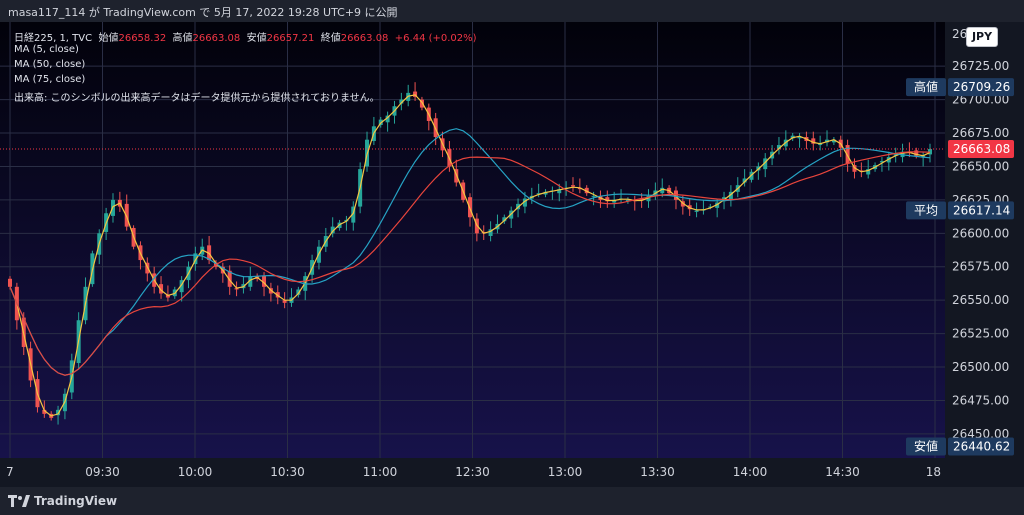 The height and width of the screenshot is (515, 1024). What do you see at coordinates (435, 38) in the screenshot?
I see `legend-change: +6.44 (+0.02%)` at bounding box center [435, 38].